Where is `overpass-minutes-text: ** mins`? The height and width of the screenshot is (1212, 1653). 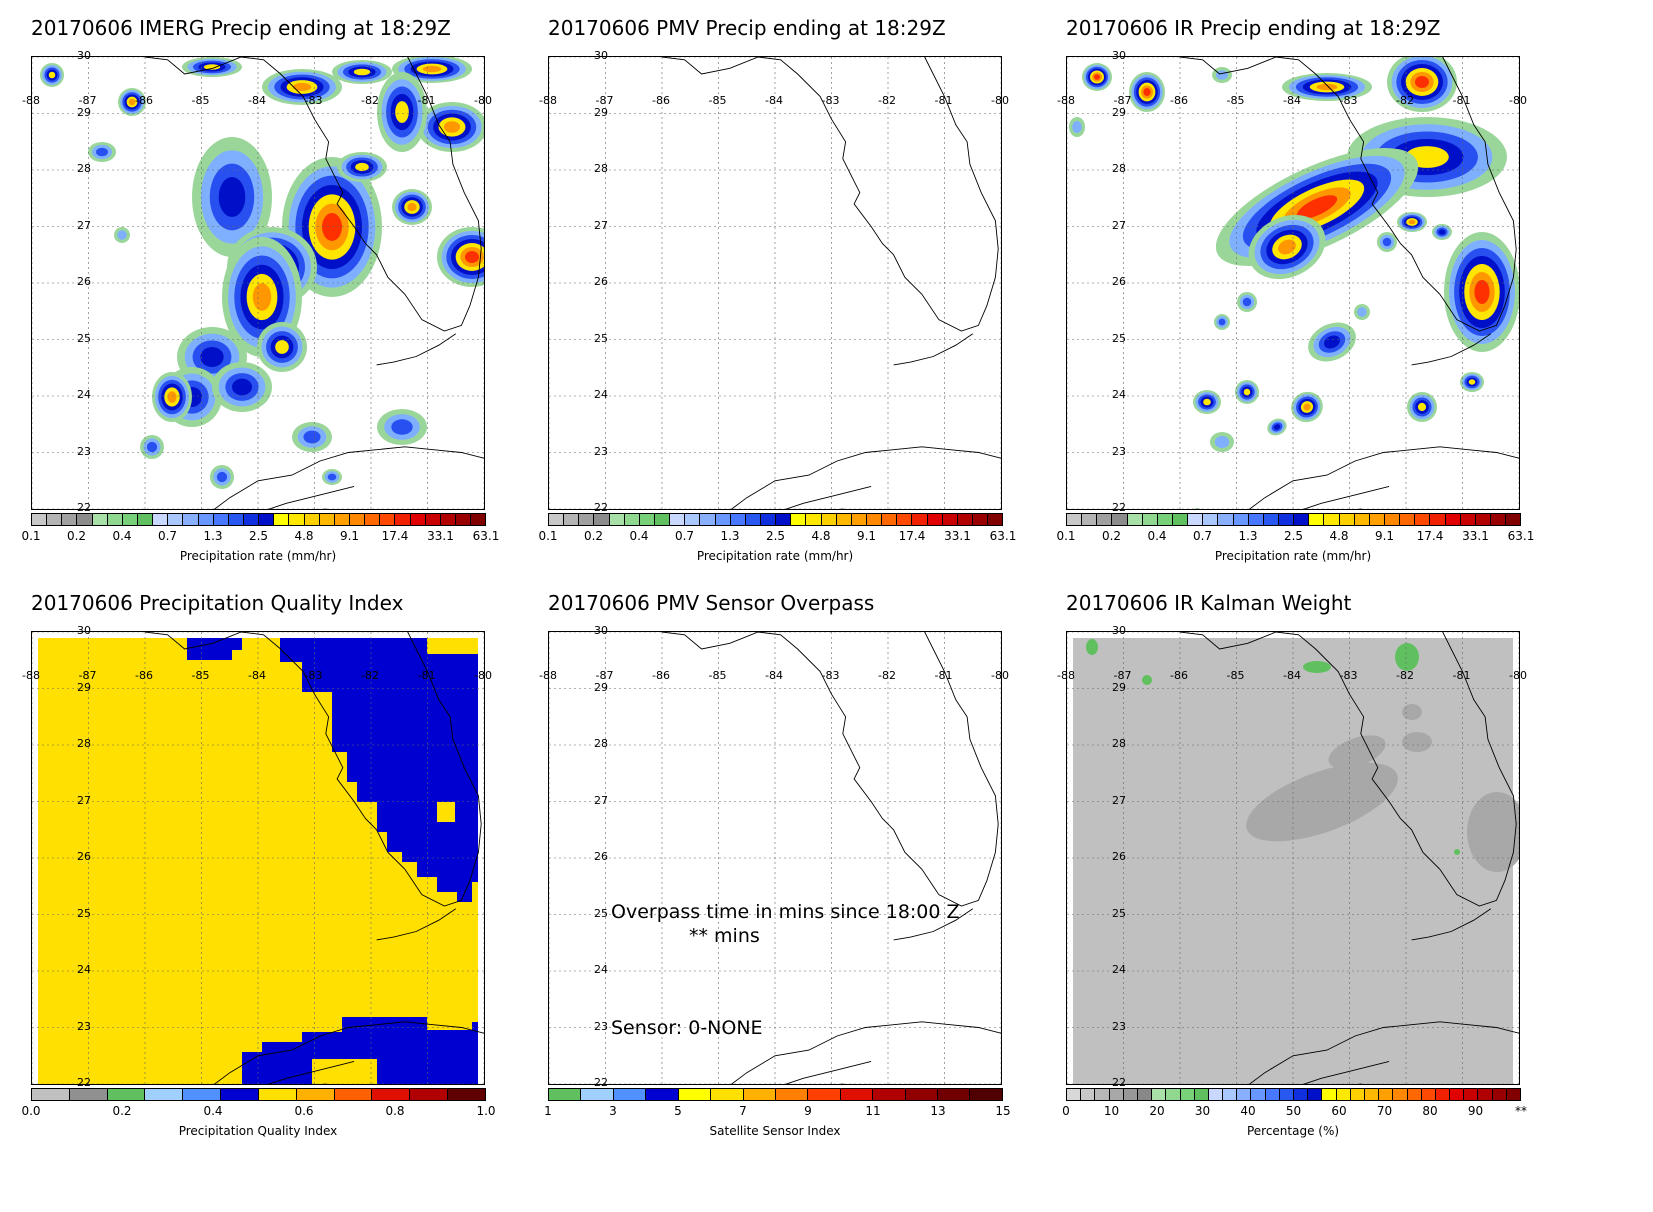 overpass-minutes-text: ** mins is located at coordinates (724, 936).